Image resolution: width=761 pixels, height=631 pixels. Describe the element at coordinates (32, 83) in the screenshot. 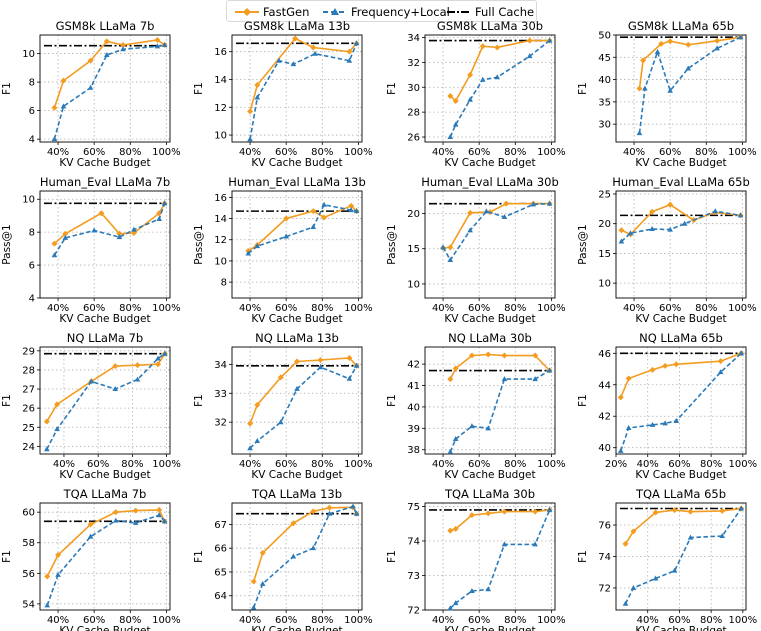

I see `y-tick-label: 8` at that location.